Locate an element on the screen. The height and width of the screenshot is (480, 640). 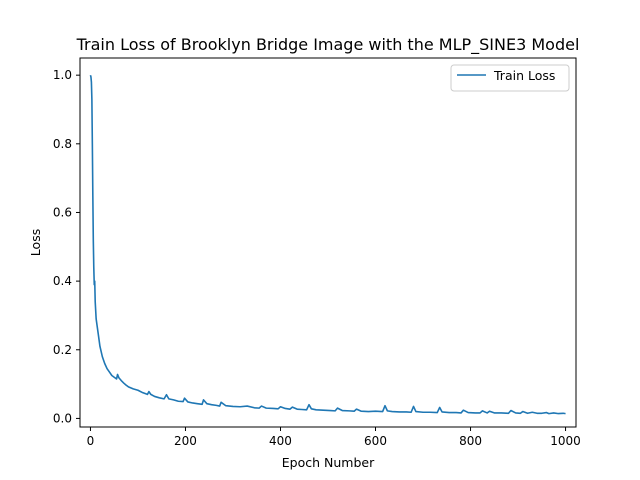
y-tick-label: 0.6 is located at coordinates (62, 212).